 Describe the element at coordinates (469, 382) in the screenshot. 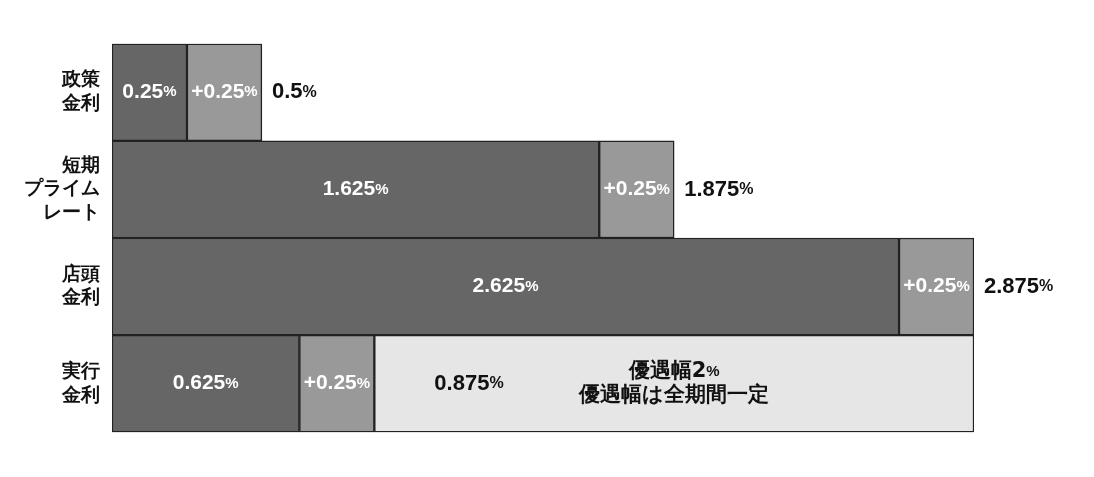

I see `annotation: 0.875%` at that location.